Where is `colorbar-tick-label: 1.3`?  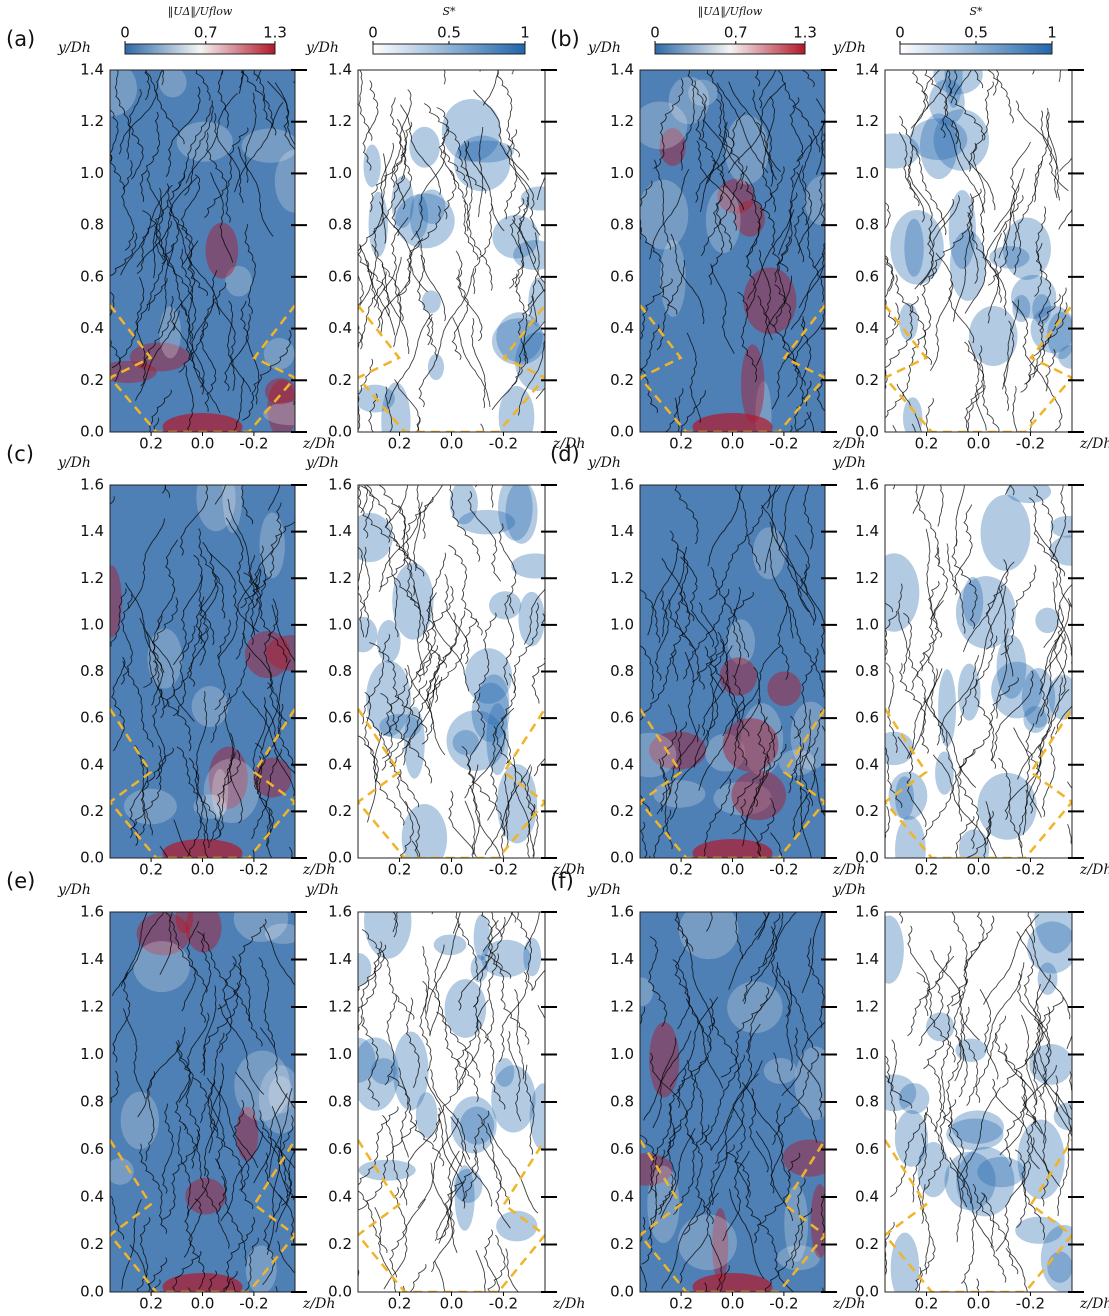 colorbar-tick-label: 1.3 is located at coordinates (275, 33).